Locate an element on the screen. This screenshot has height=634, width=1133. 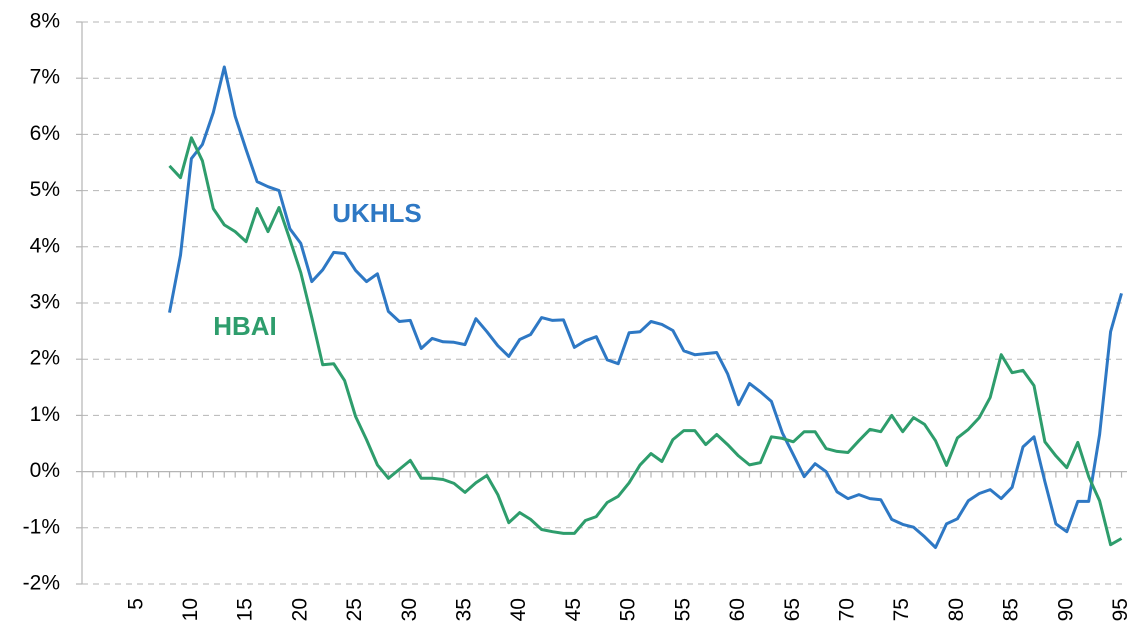
x-tick-label: 70 is located at coordinates (847, 609).